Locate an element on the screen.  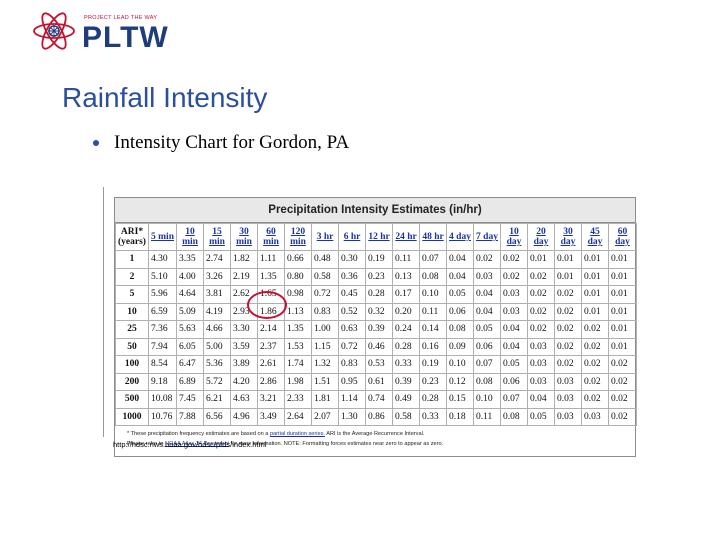
ari-cell: 1000 is located at coordinates (132, 416).